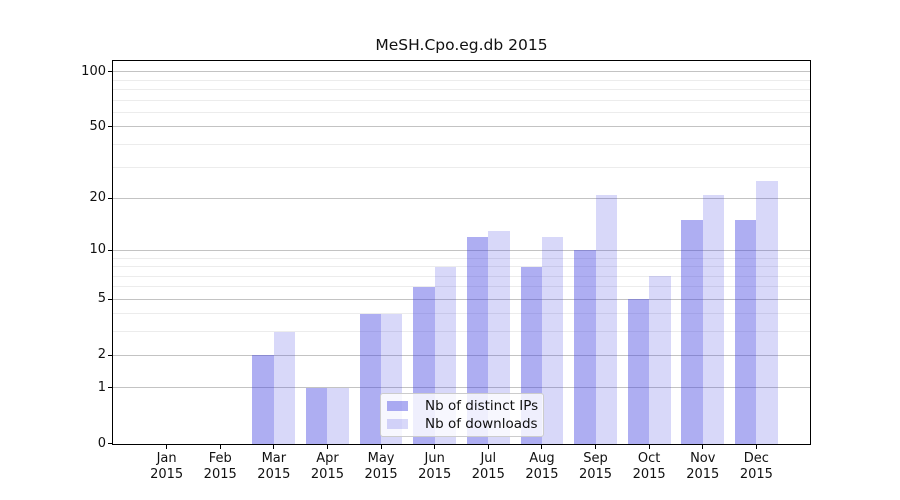 The width and height of the screenshot is (900, 500). What do you see at coordinates (461, 45) in the screenshot?
I see `chart-title: MeSH.Cpo.eg.db 2015` at bounding box center [461, 45].